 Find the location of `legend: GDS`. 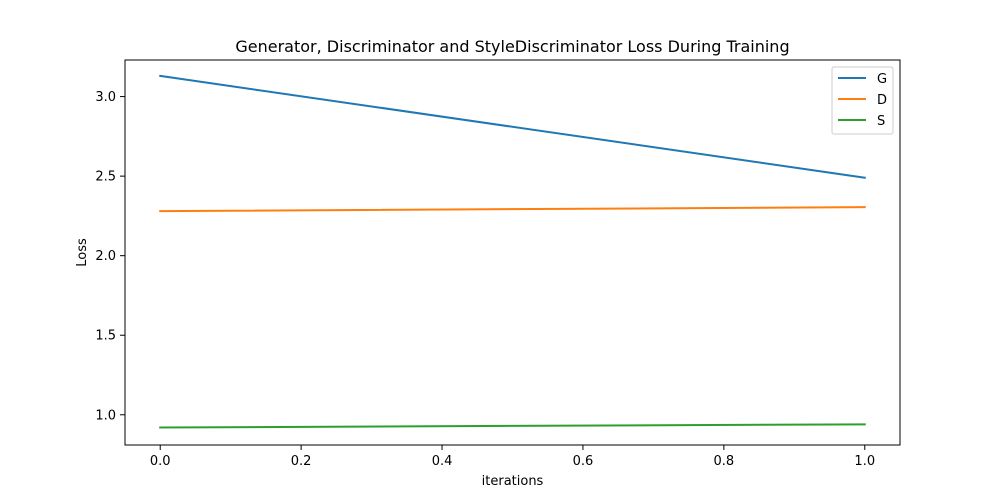

legend: GDS is located at coordinates (862, 100).